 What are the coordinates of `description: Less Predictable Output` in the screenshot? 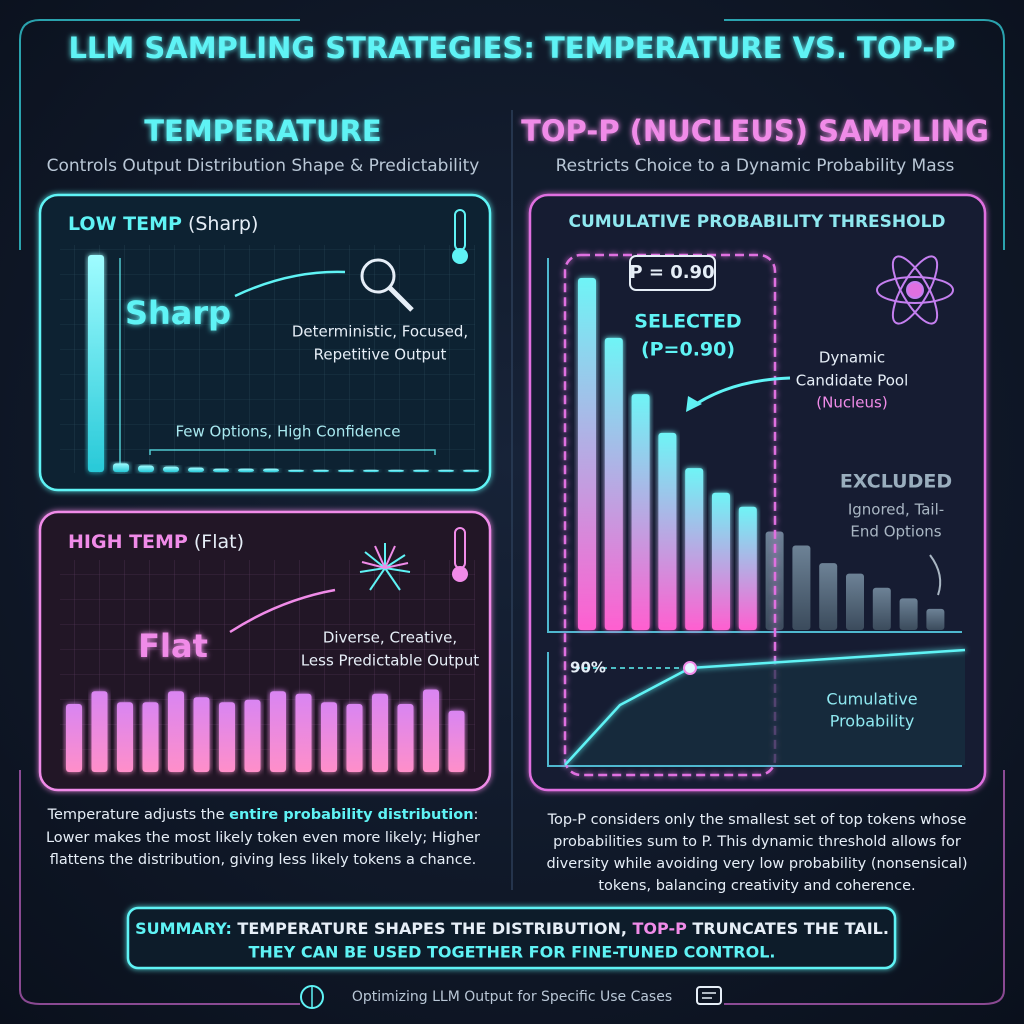 It's located at (390, 661).